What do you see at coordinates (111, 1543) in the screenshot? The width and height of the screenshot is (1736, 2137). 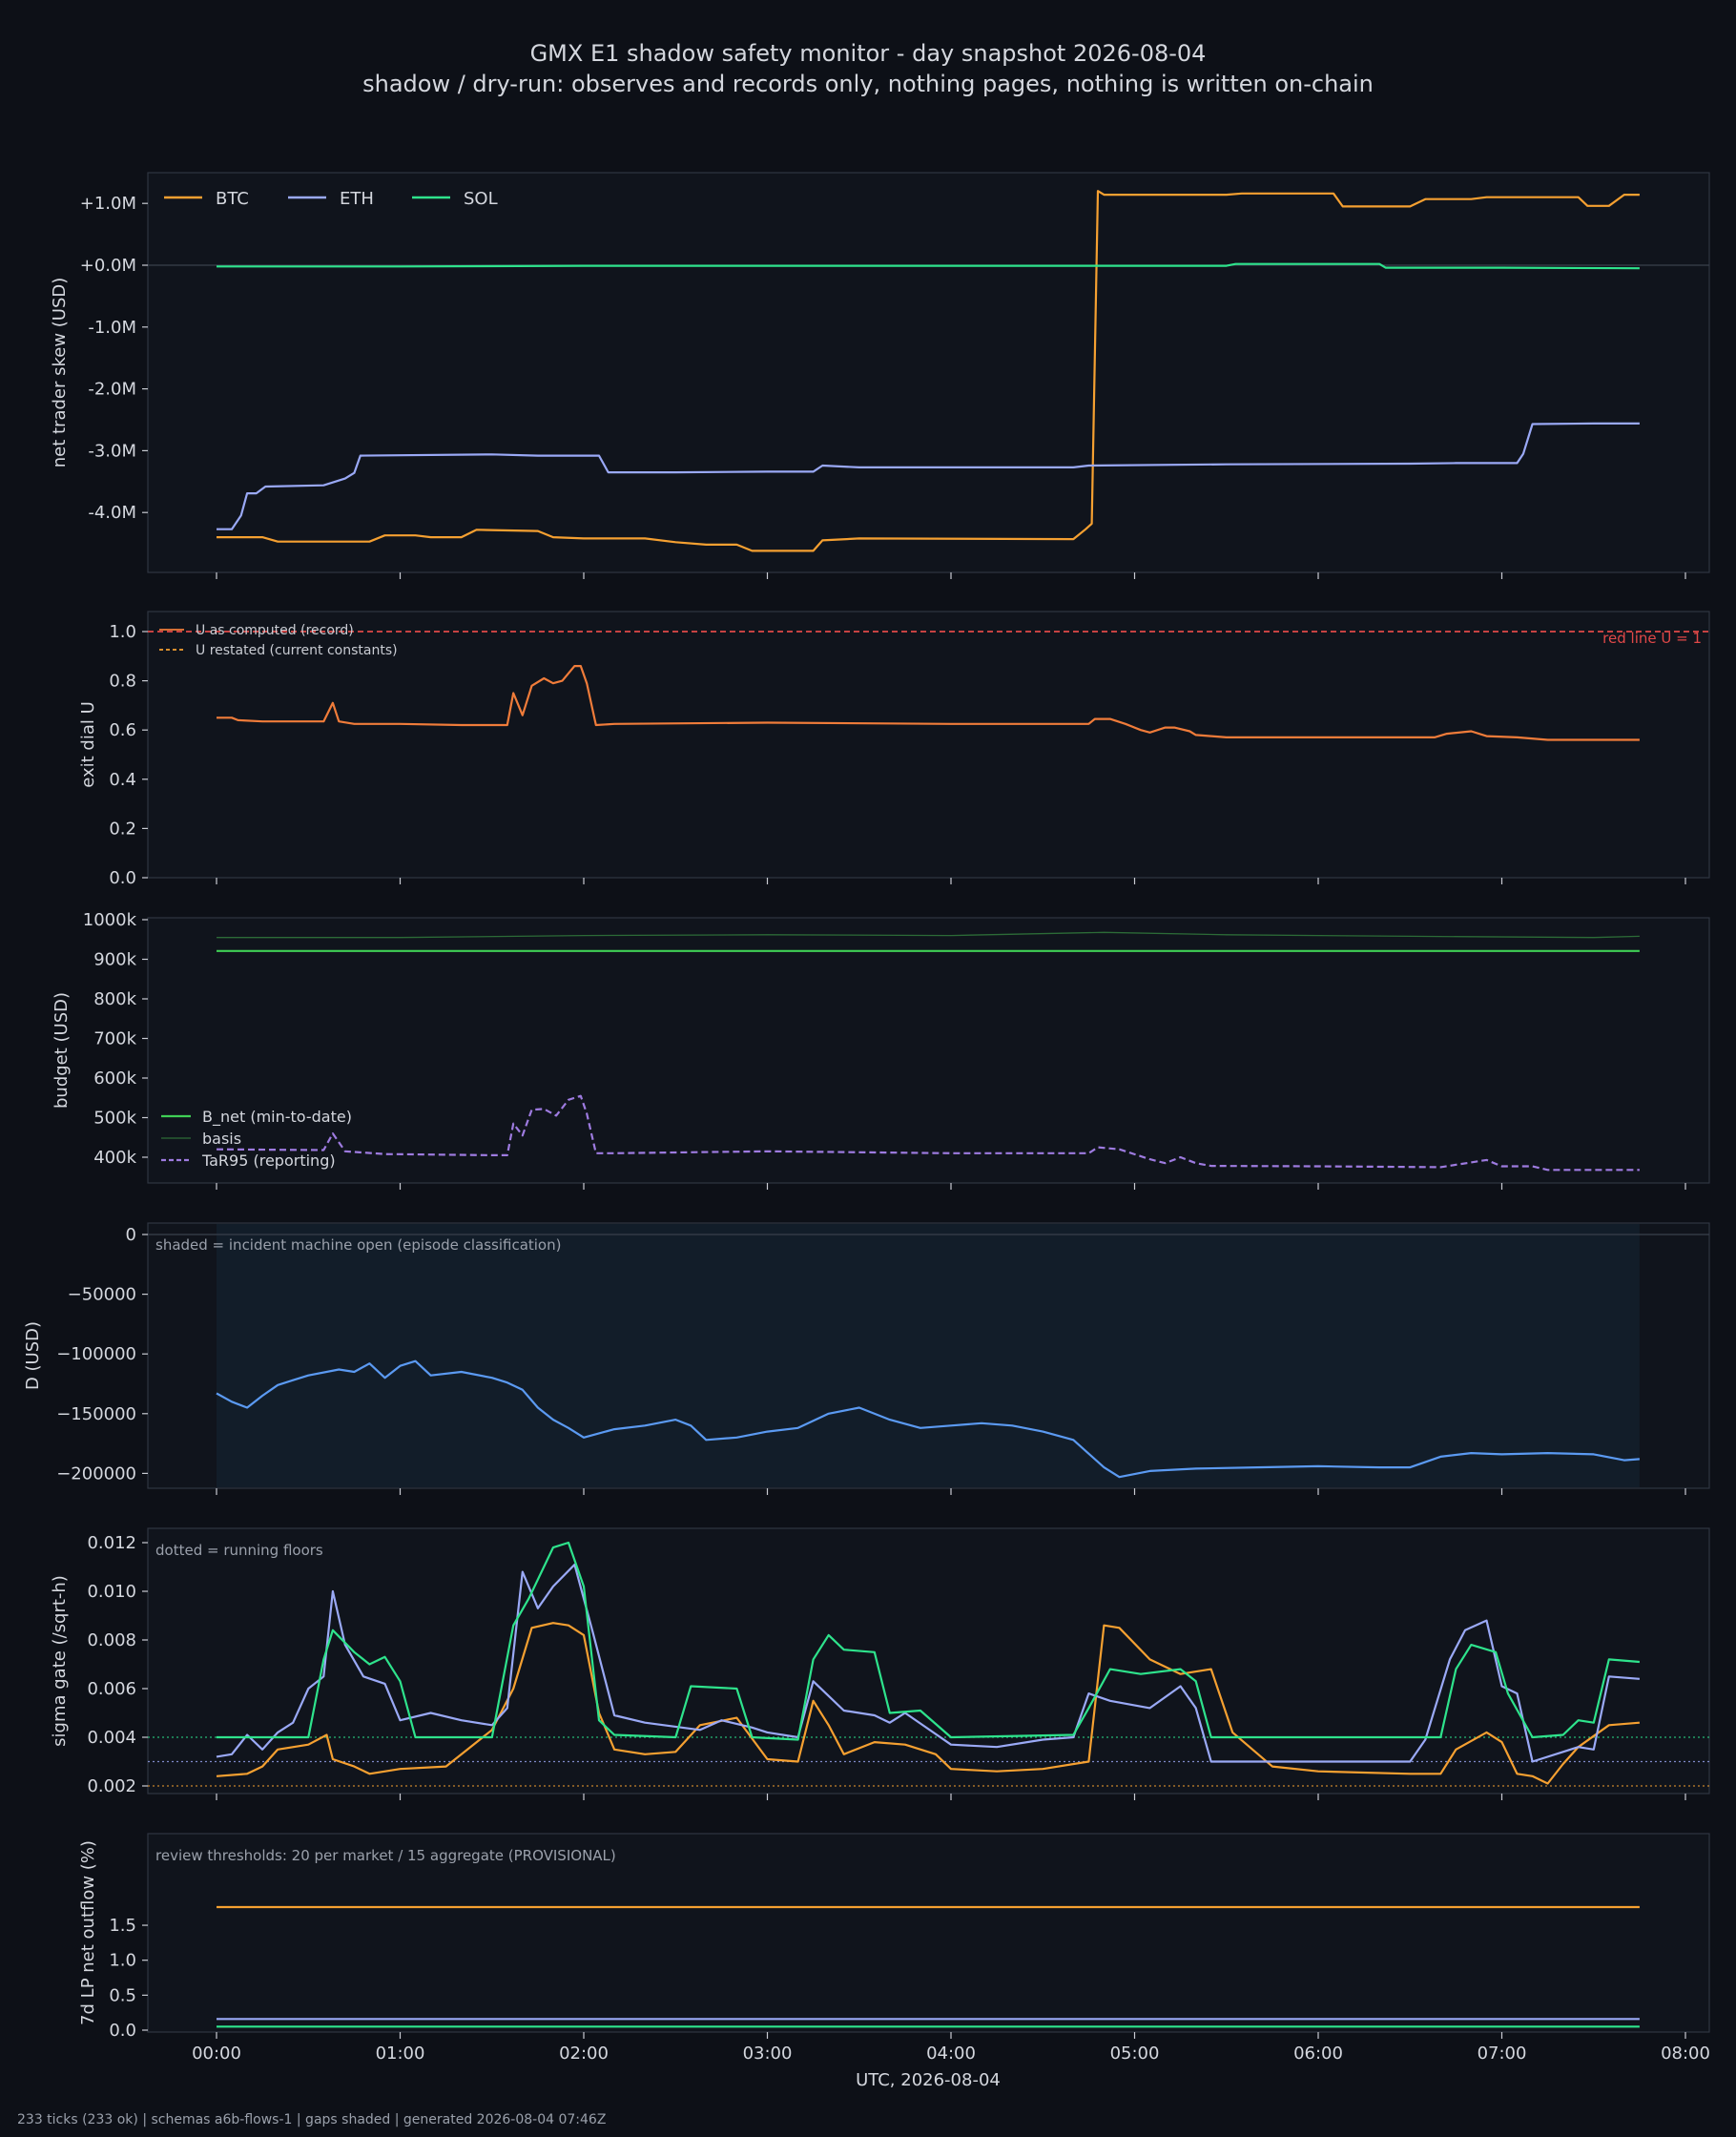 I see `y-tick-label: 0.012` at bounding box center [111, 1543].